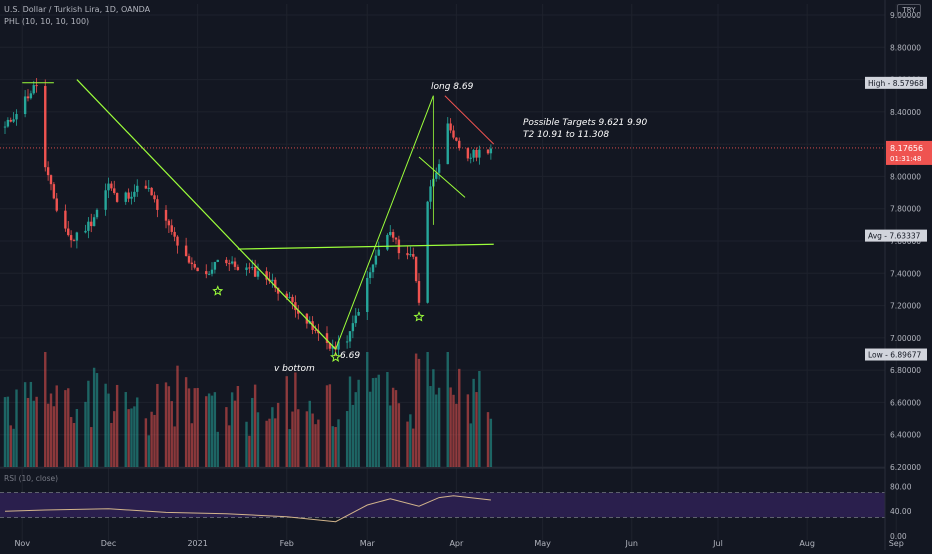 This screenshot has width=932, height=554. Describe the element at coordinates (896, 354) in the screenshot. I see `low-price-tag: Low - 6.89677` at that location.